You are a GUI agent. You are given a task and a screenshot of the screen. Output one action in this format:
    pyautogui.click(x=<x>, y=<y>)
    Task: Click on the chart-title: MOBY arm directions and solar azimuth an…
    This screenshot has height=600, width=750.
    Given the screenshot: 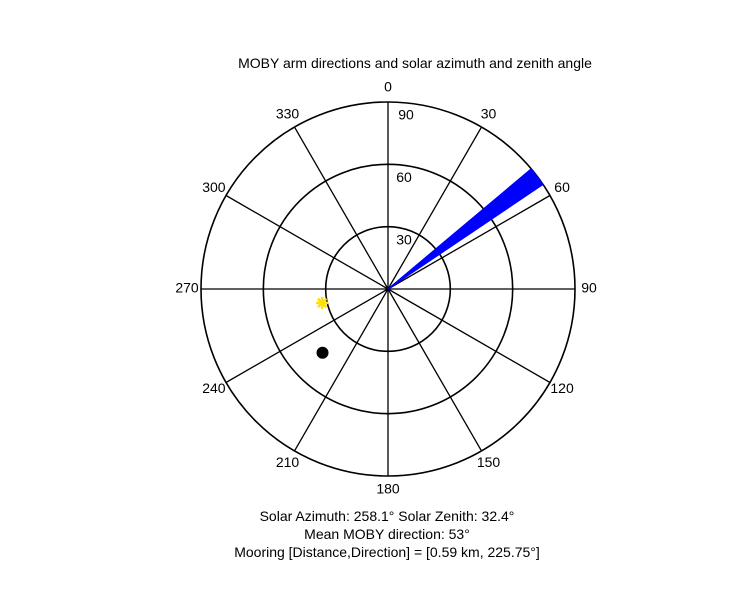 What is the action you would take?
    pyautogui.click(x=415, y=63)
    